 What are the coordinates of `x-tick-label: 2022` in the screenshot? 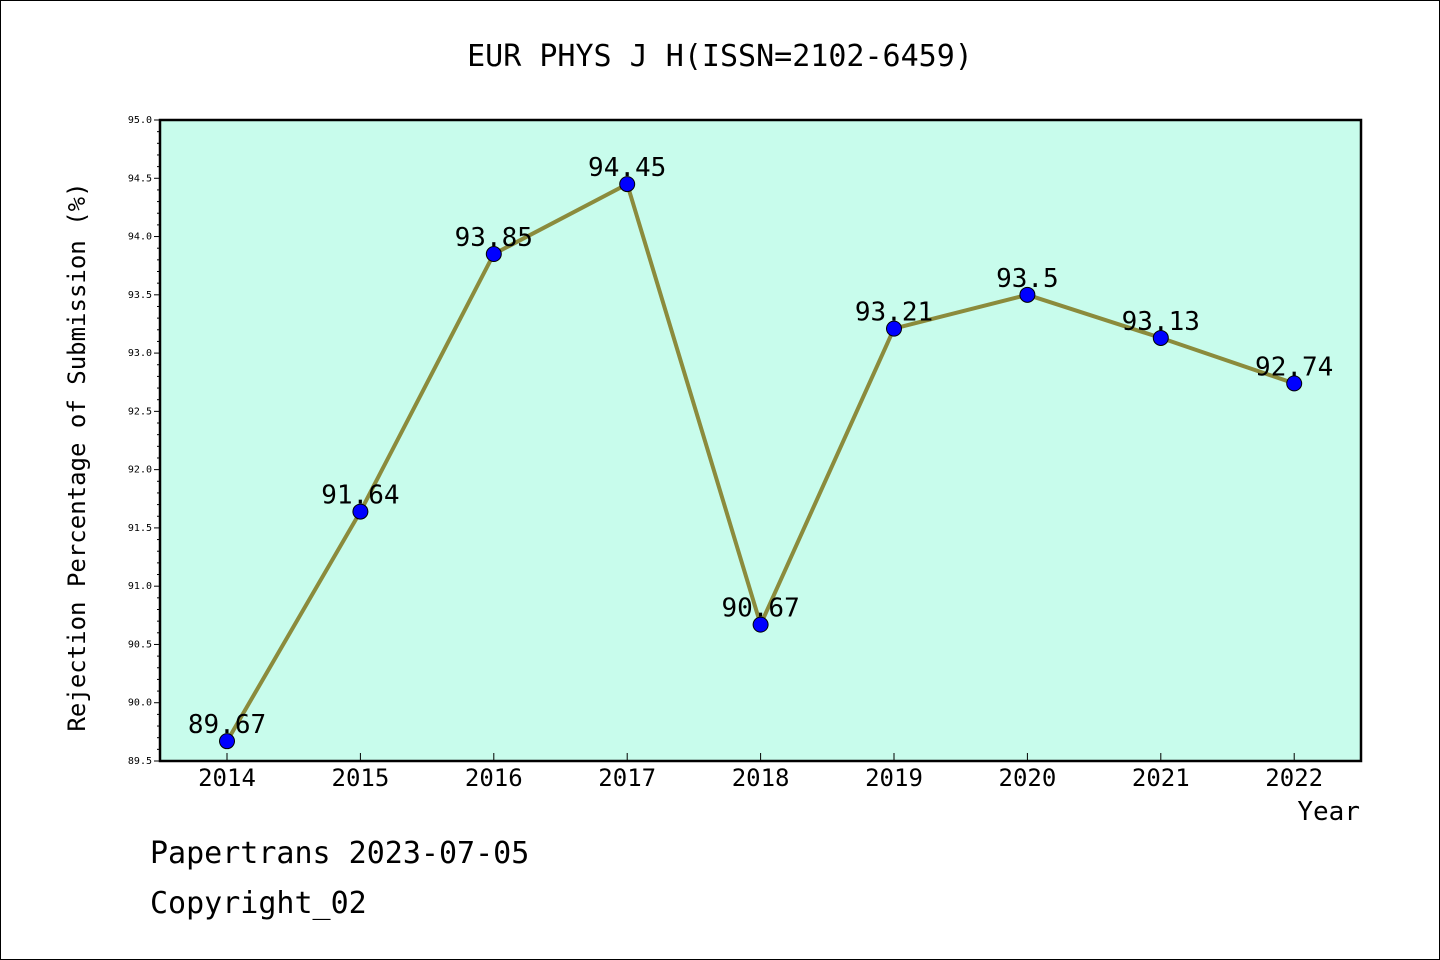 It's located at (1294, 778).